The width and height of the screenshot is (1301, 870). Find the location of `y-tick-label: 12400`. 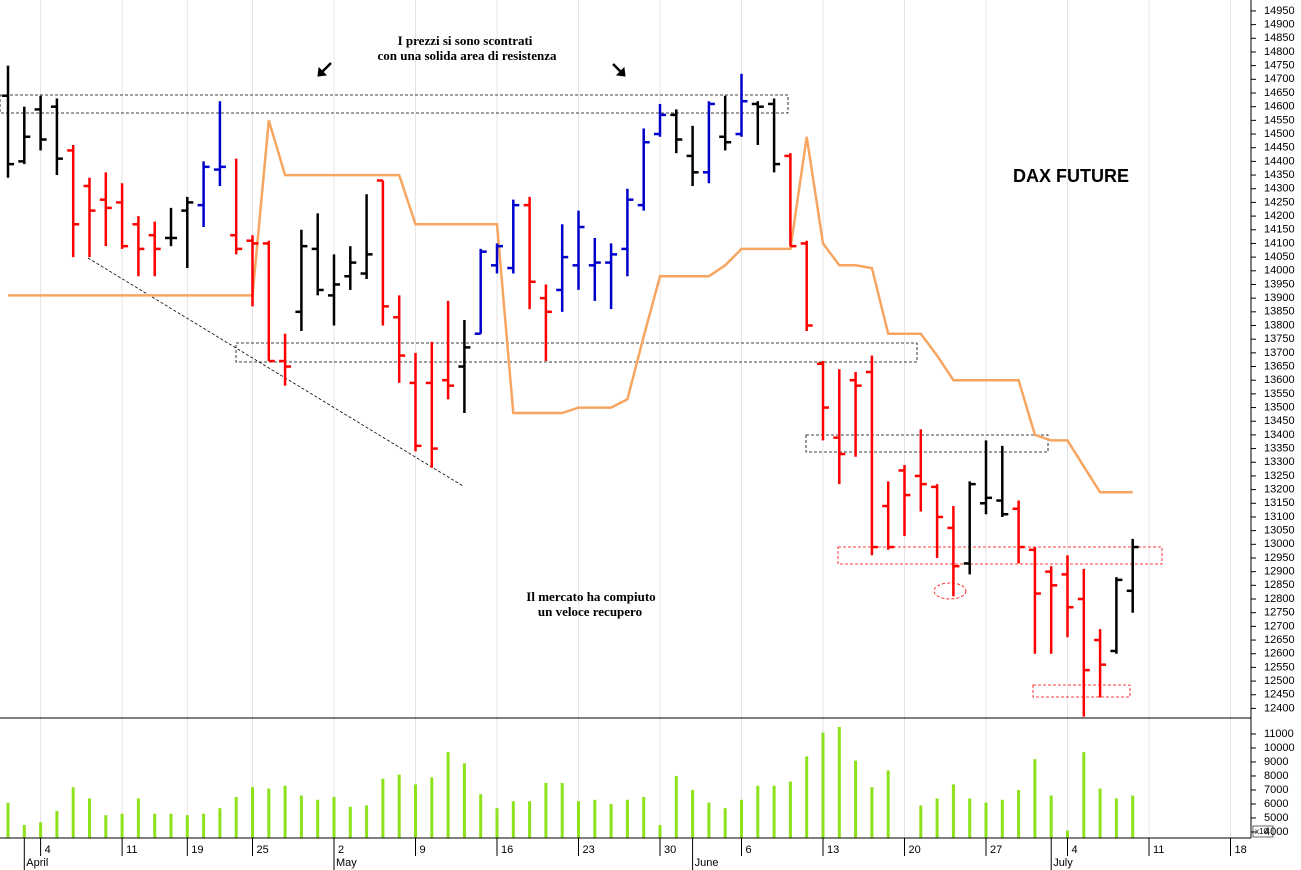

y-tick-label: 12400 is located at coordinates (1279, 708).